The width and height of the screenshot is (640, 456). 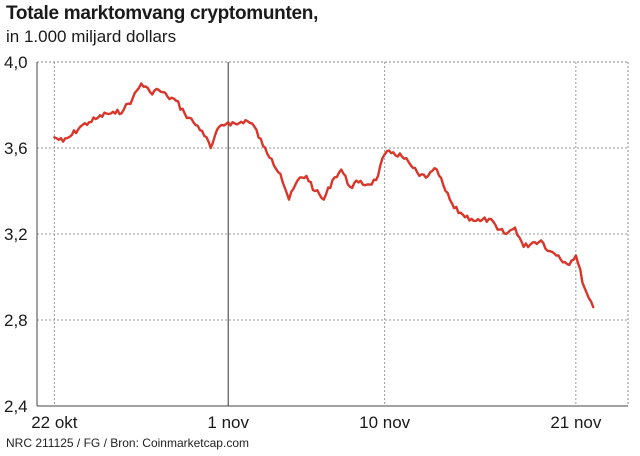 What do you see at coordinates (316, 422) in the screenshot?
I see `x-axis-ticks: 22 okt 1 nov 10 nov 21 nov` at bounding box center [316, 422].